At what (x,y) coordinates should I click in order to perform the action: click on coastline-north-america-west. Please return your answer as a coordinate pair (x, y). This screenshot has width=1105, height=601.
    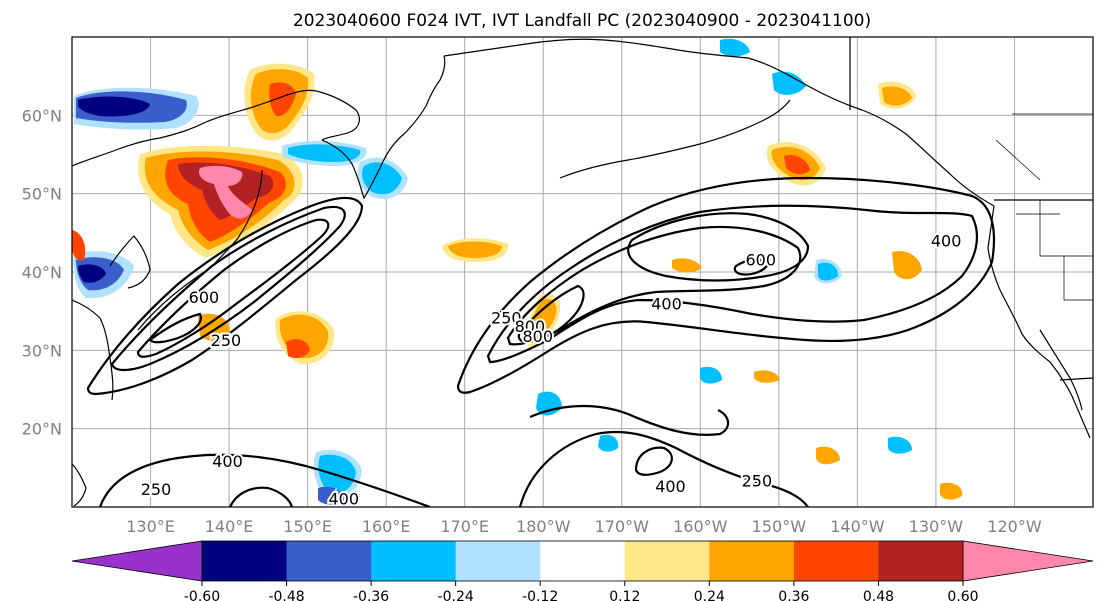
    Looking at the image, I should click on (1039, 322).